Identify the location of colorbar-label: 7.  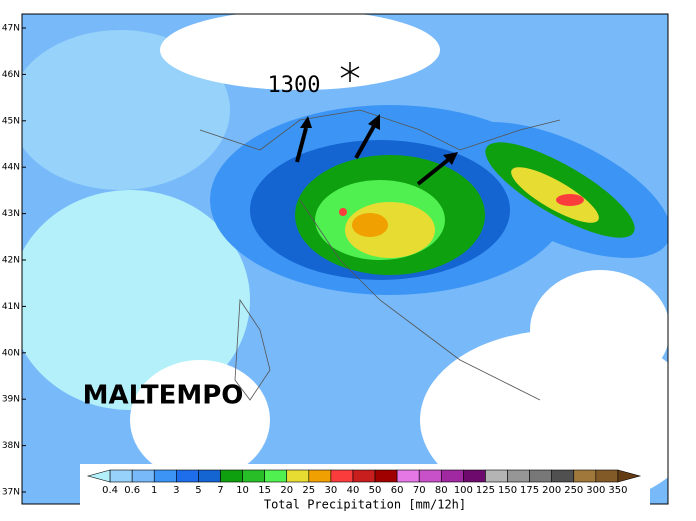
(220, 490).